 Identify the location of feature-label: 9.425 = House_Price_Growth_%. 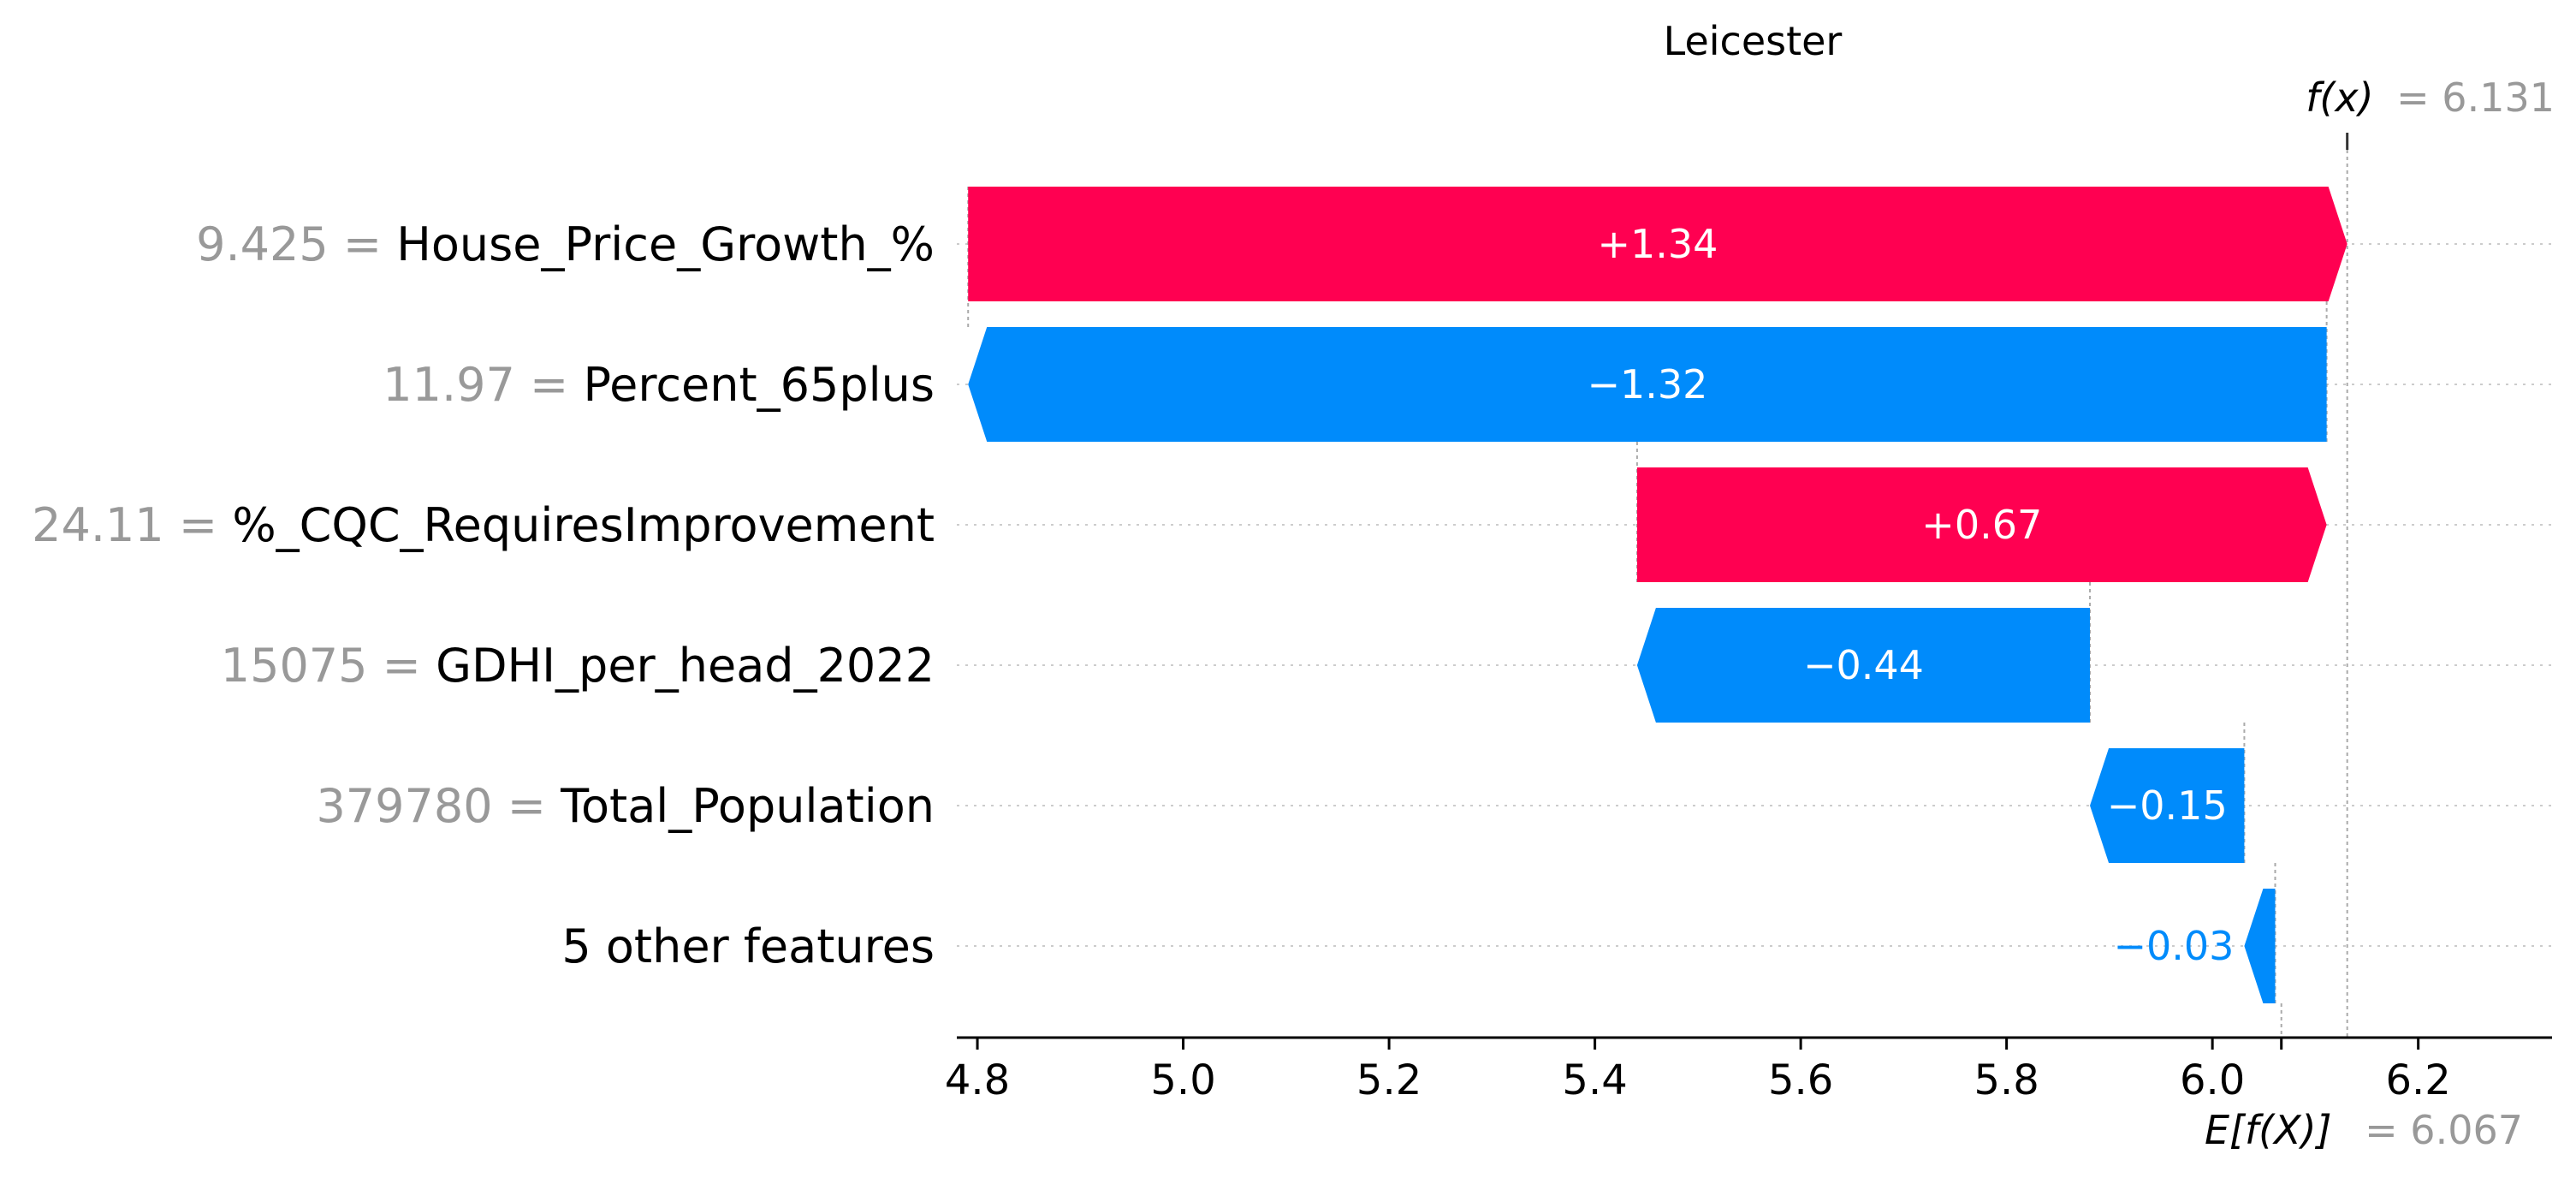
(565, 244).